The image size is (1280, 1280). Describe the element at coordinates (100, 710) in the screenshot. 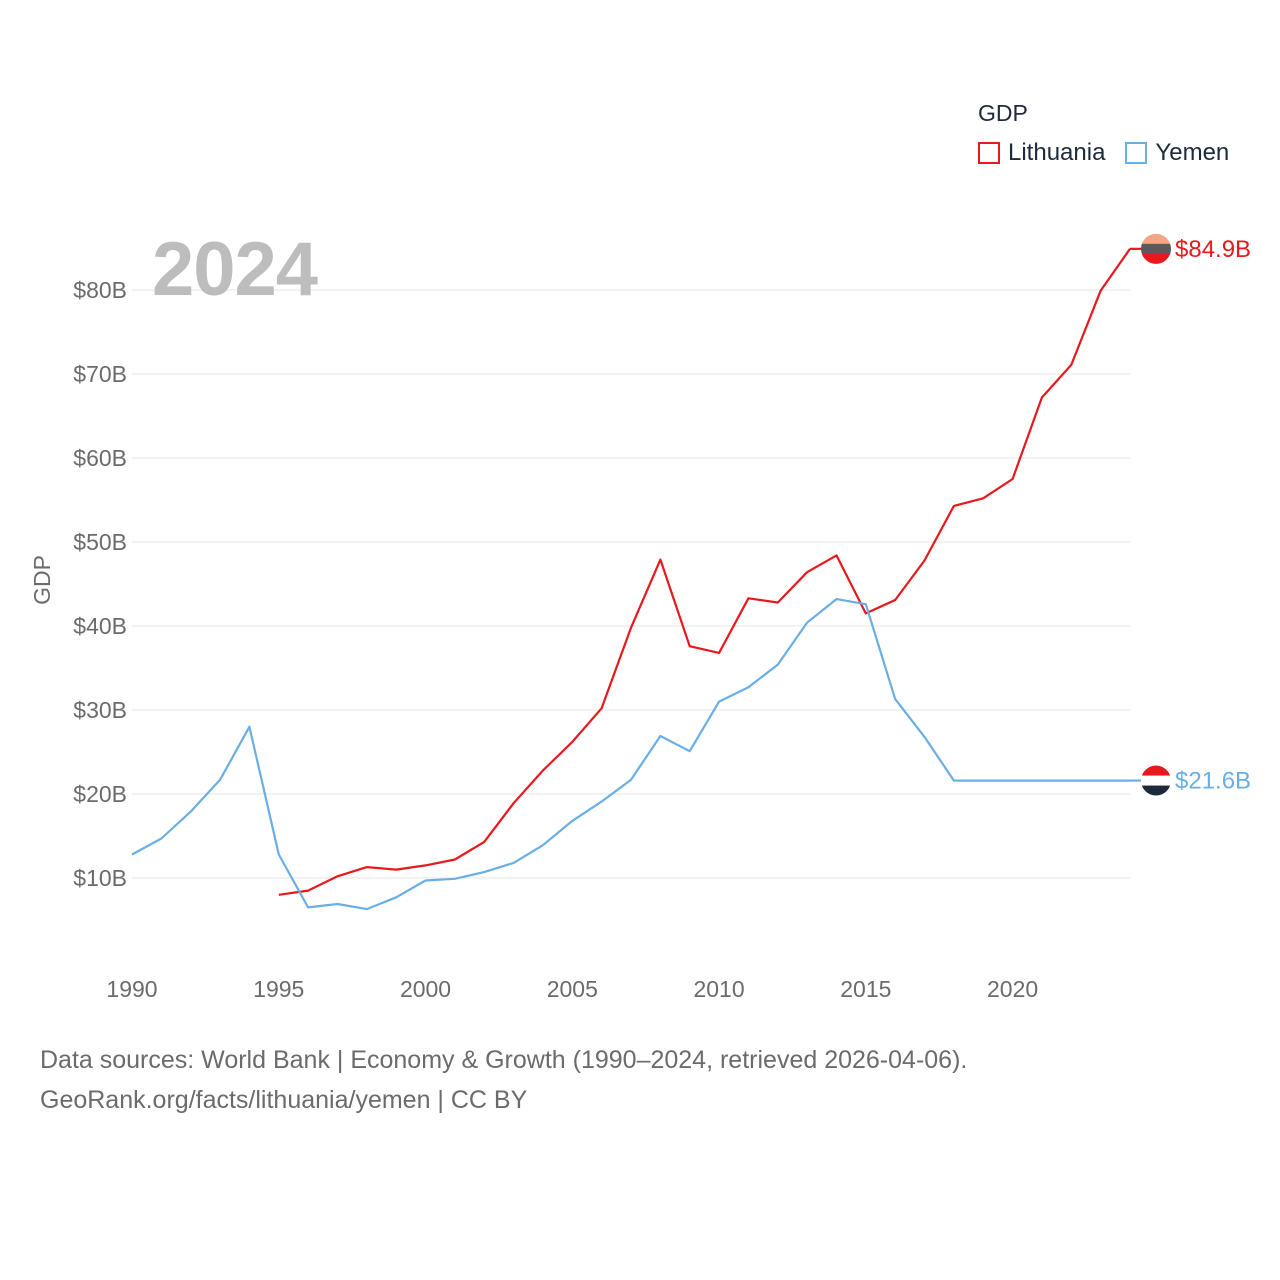

I see `y-tick-label: $30B` at that location.